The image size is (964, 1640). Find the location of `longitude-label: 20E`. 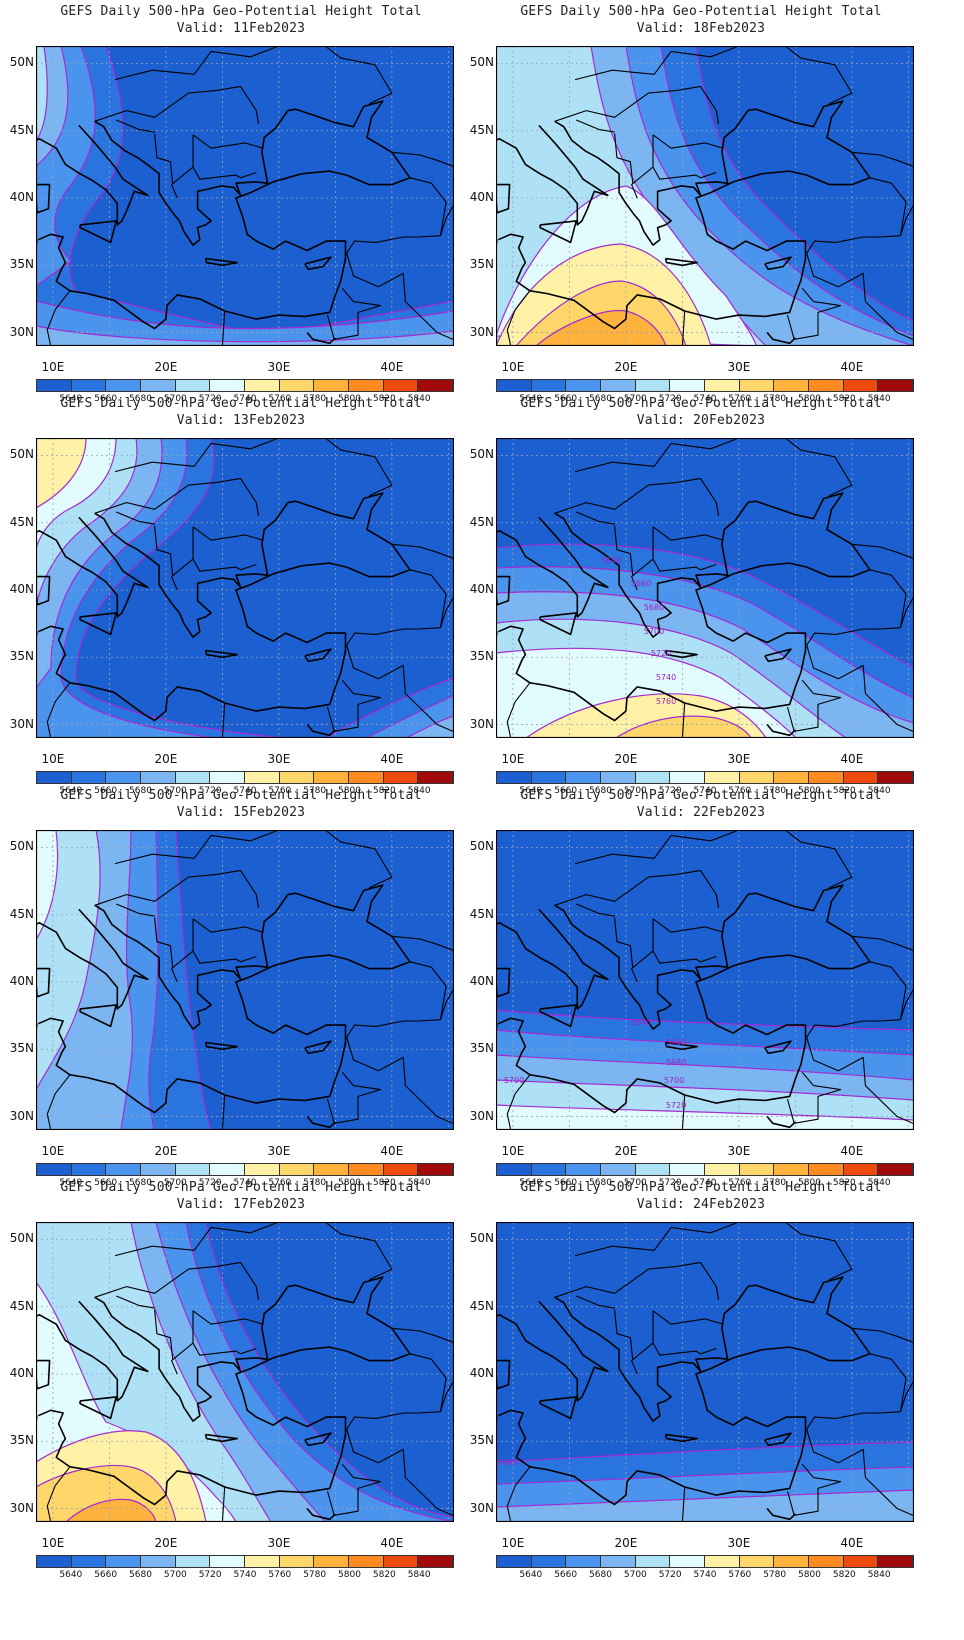

longitude-label: 20E is located at coordinates (626, 1543).